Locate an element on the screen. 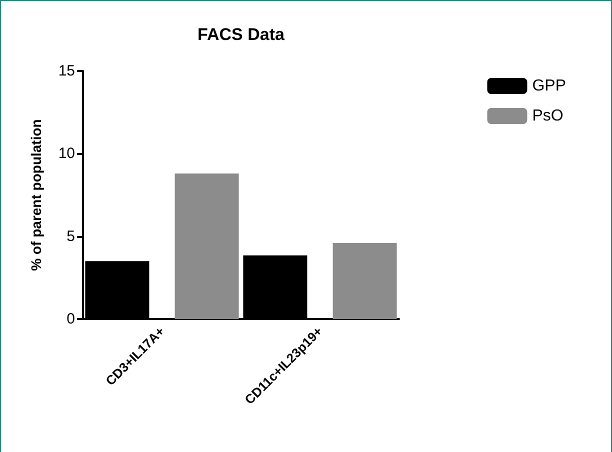  y-tick-label: 15 is located at coordinates (66, 71).